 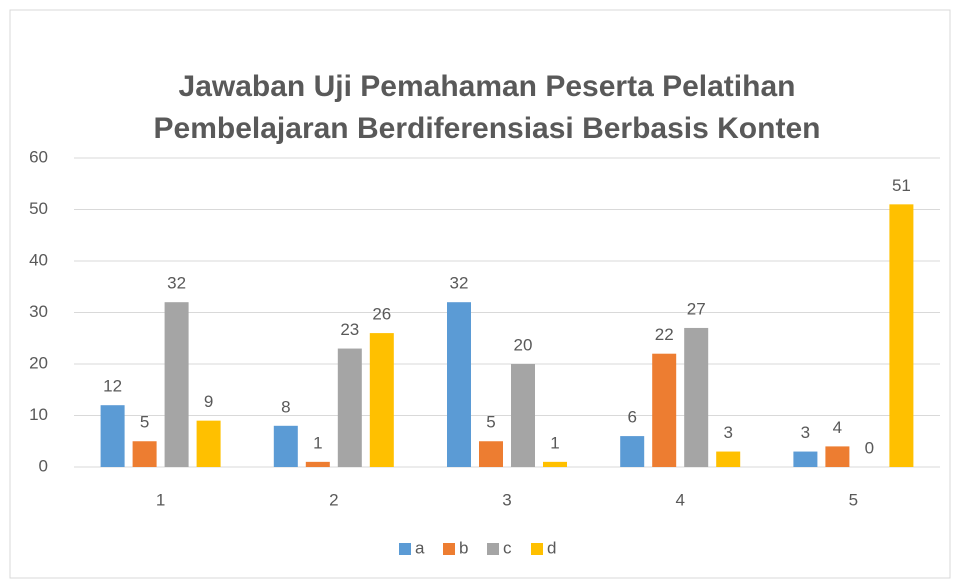 I want to click on data-label: 27, so click(x=696, y=308).